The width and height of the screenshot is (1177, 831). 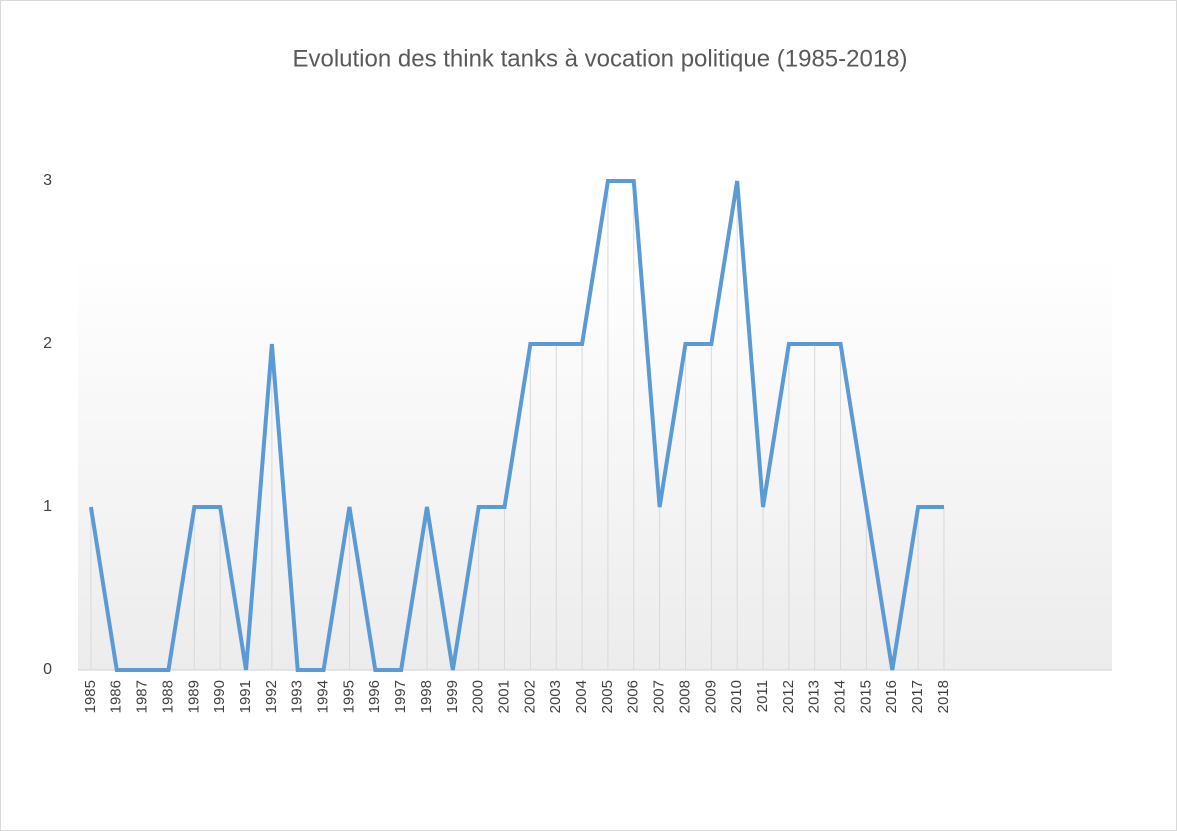 I want to click on x-tick-label: 2001, so click(x=503, y=696).